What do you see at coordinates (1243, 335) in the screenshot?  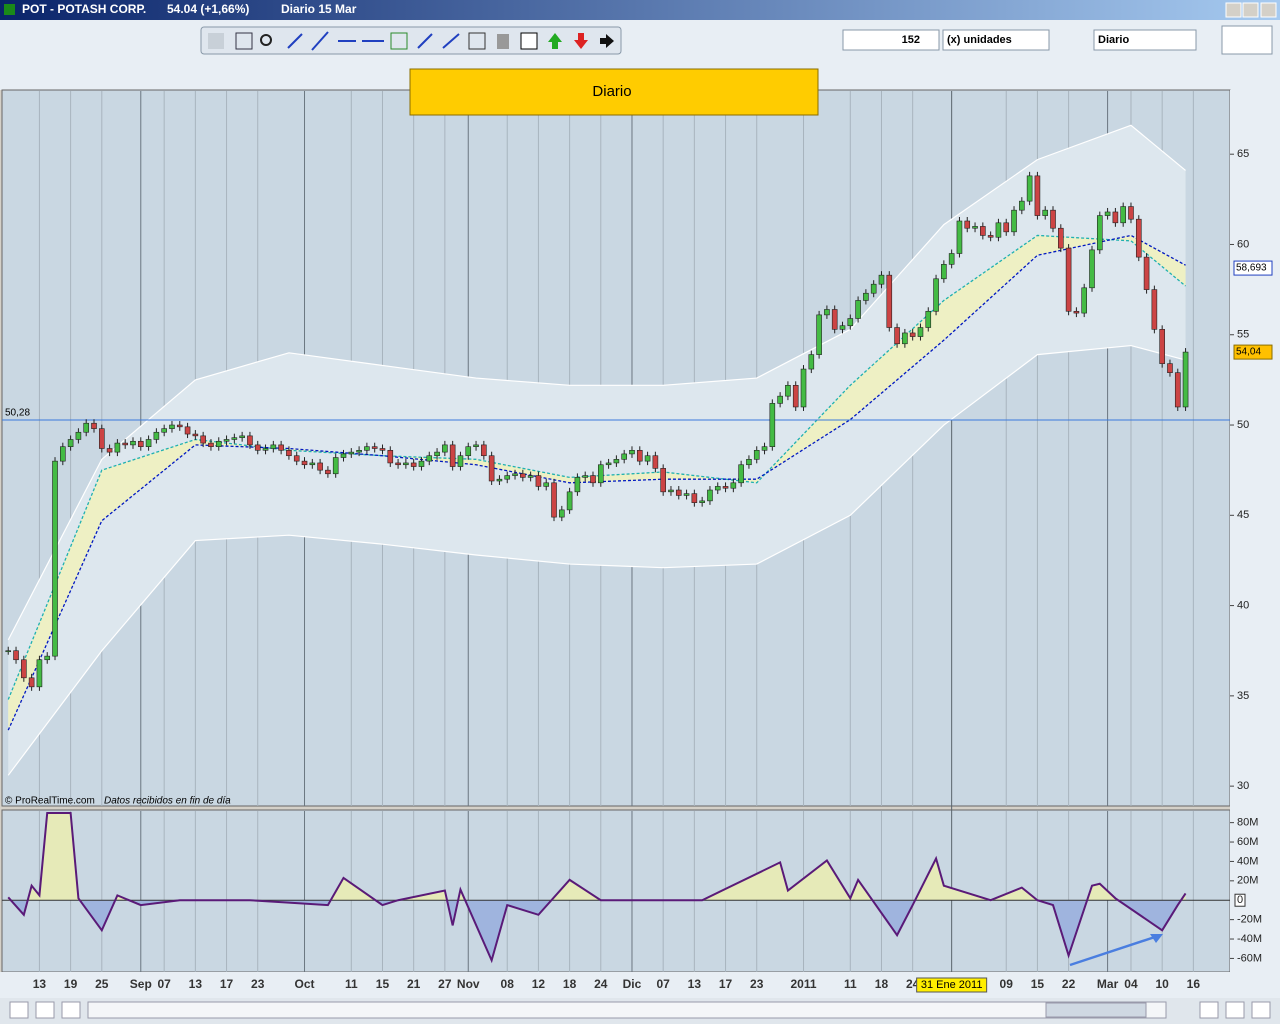 I see `y-tick-label: 55` at bounding box center [1243, 335].